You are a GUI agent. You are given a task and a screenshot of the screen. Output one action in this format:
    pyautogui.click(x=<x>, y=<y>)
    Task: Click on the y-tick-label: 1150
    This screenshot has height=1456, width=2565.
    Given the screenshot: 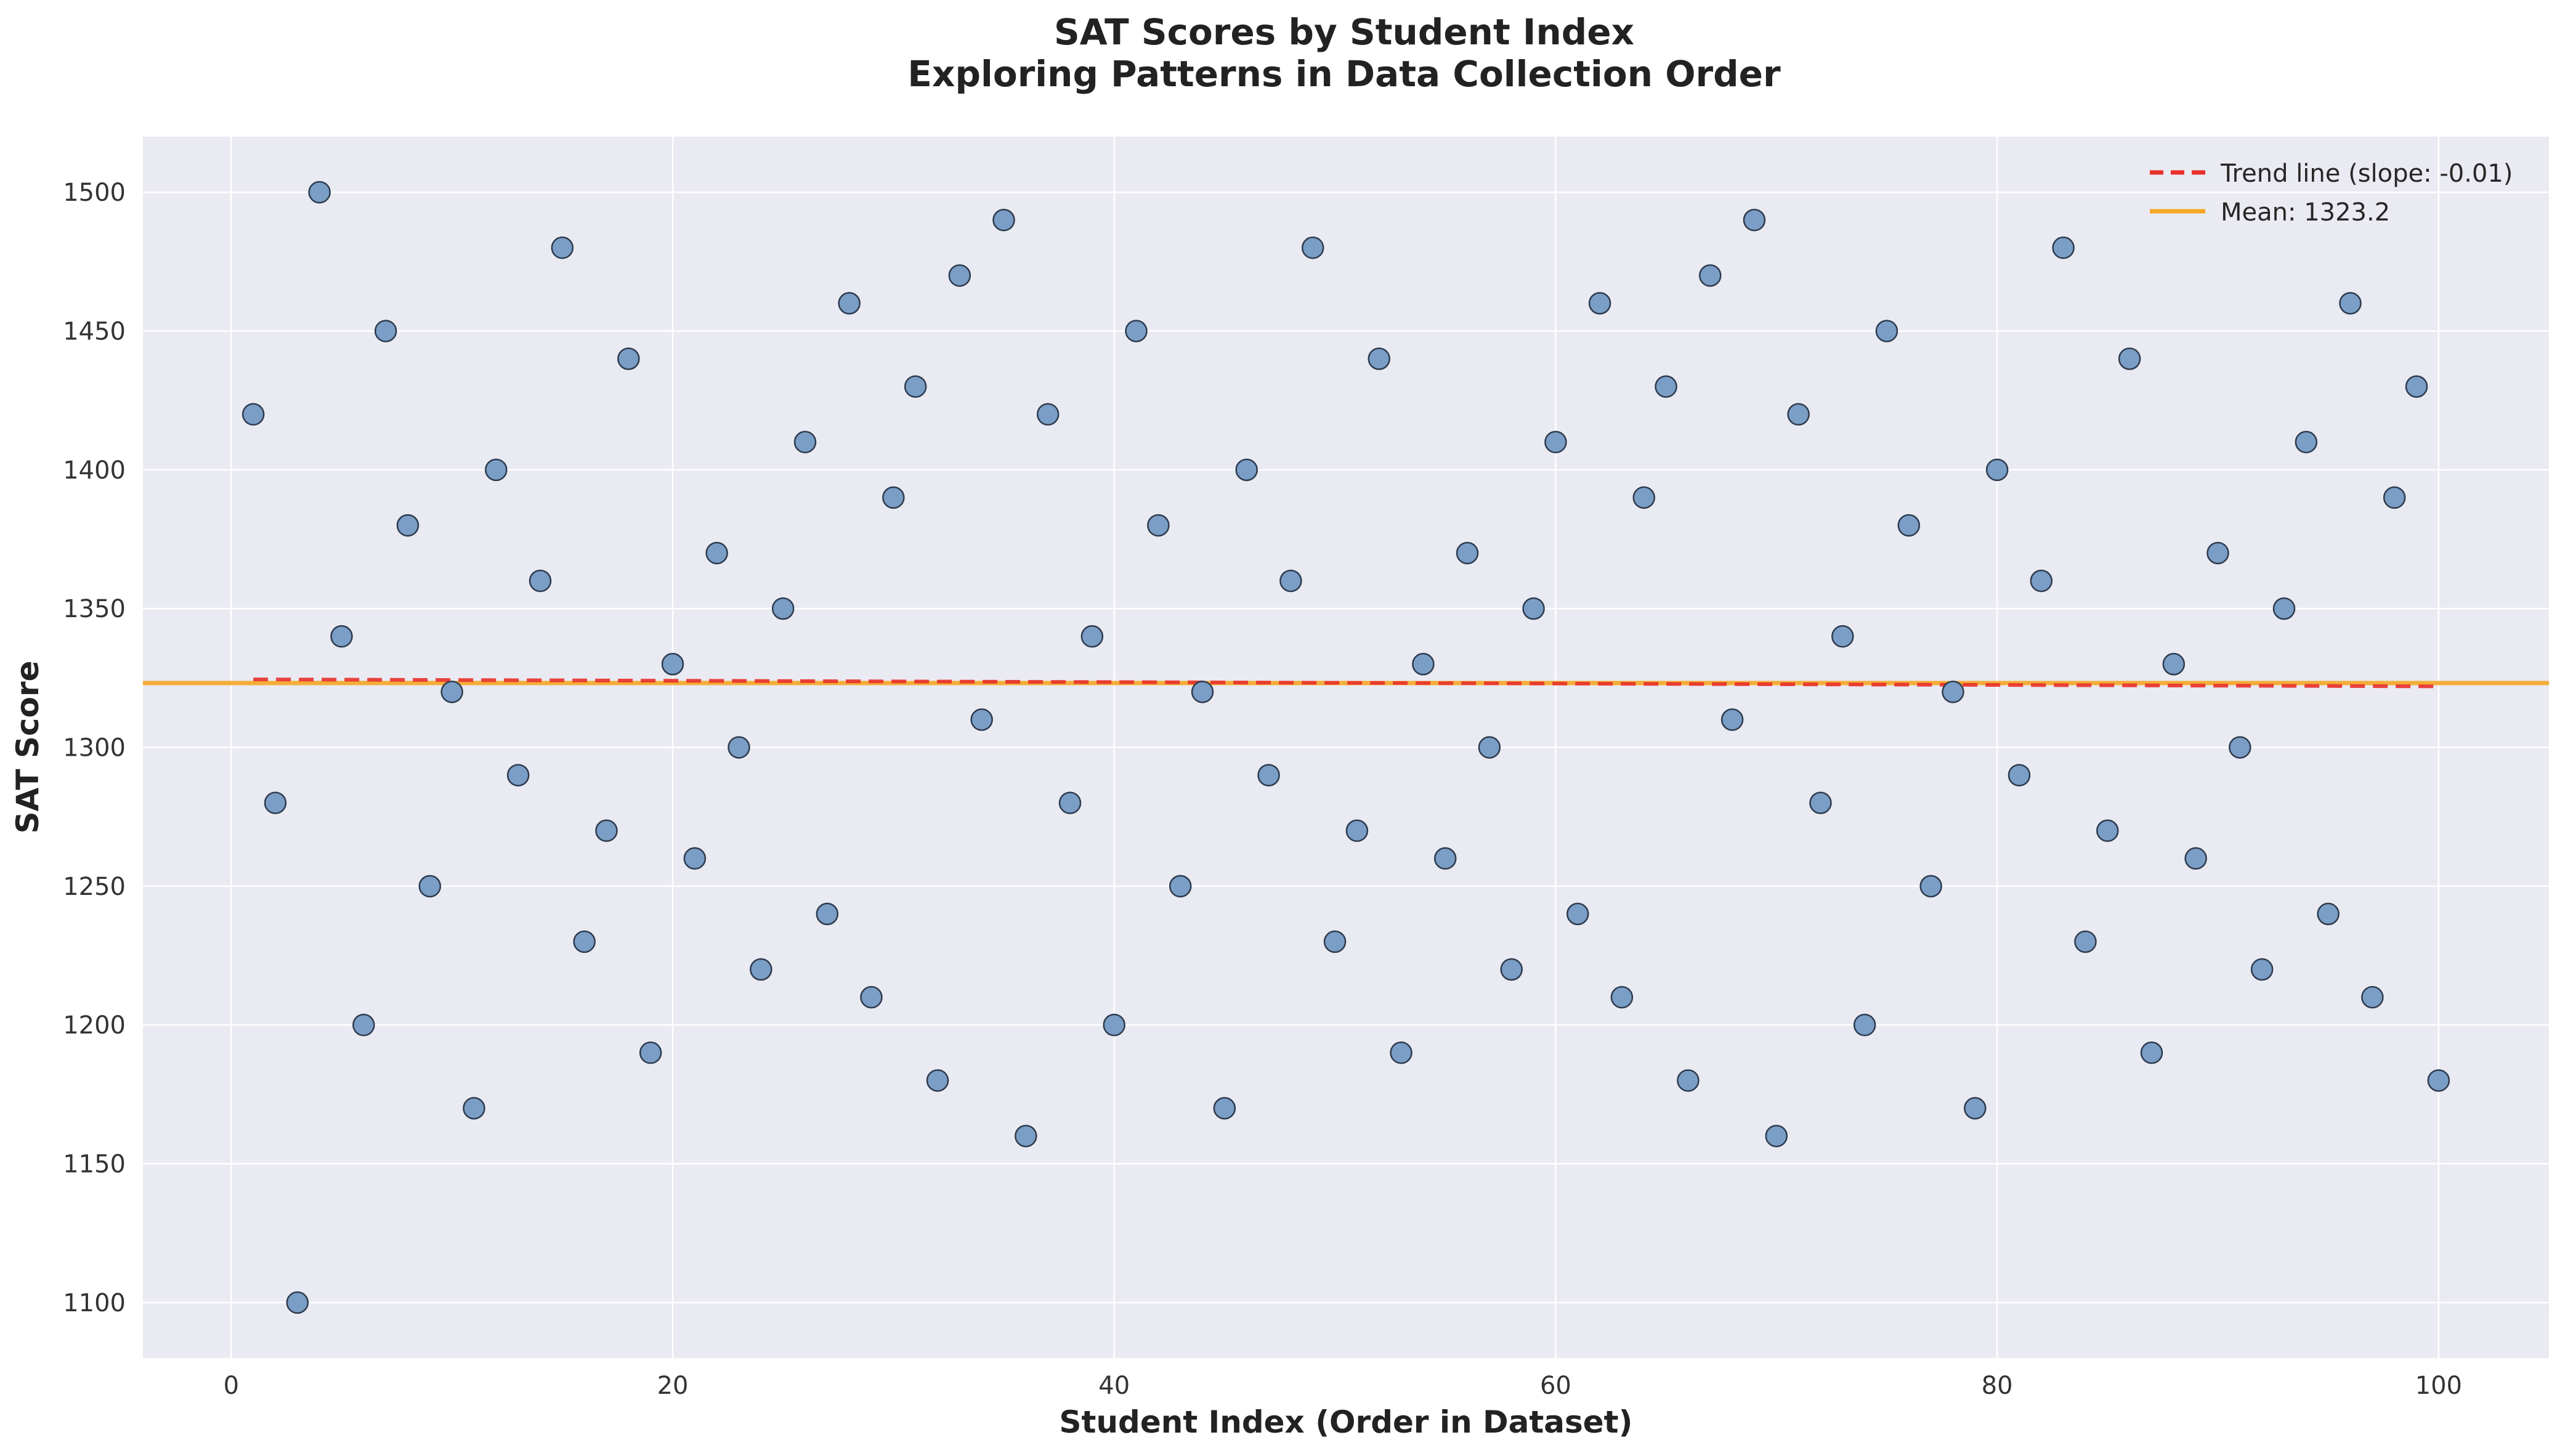 What is the action you would take?
    pyautogui.click(x=94, y=1165)
    